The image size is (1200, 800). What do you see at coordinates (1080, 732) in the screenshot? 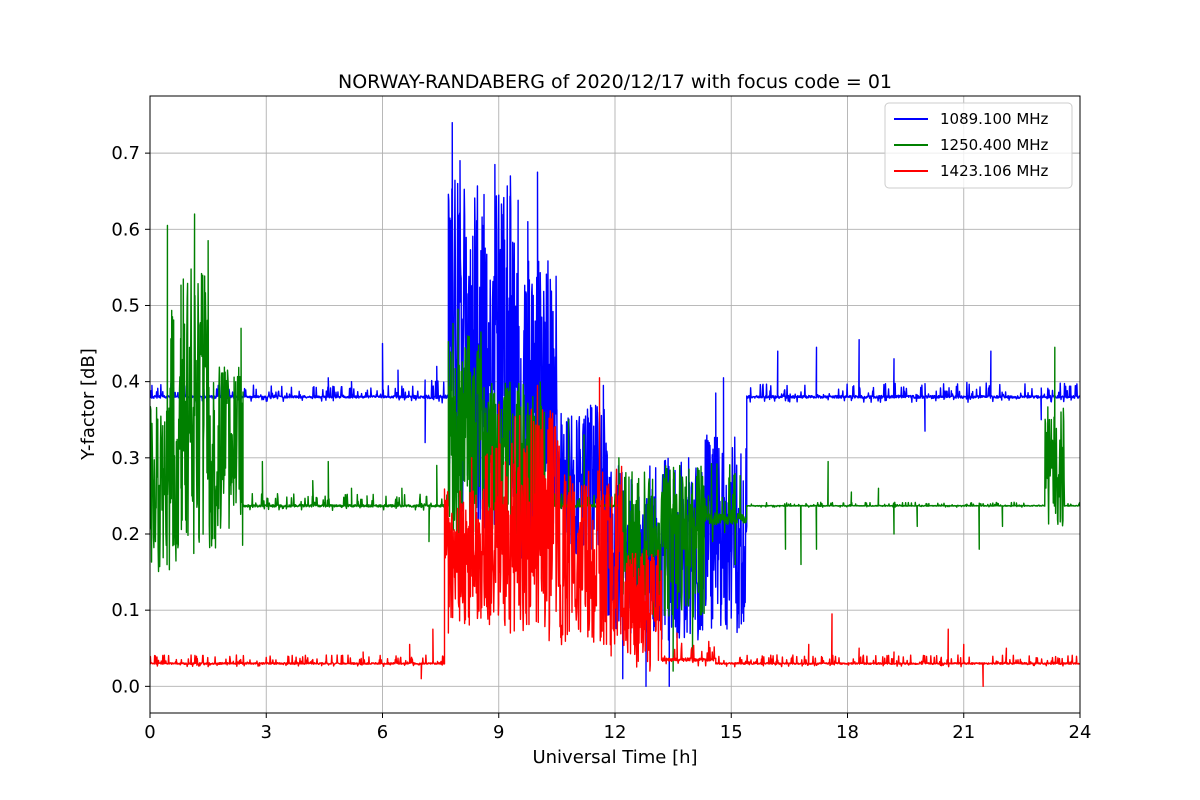
I see `x-tick-label: 24` at bounding box center [1080, 732].